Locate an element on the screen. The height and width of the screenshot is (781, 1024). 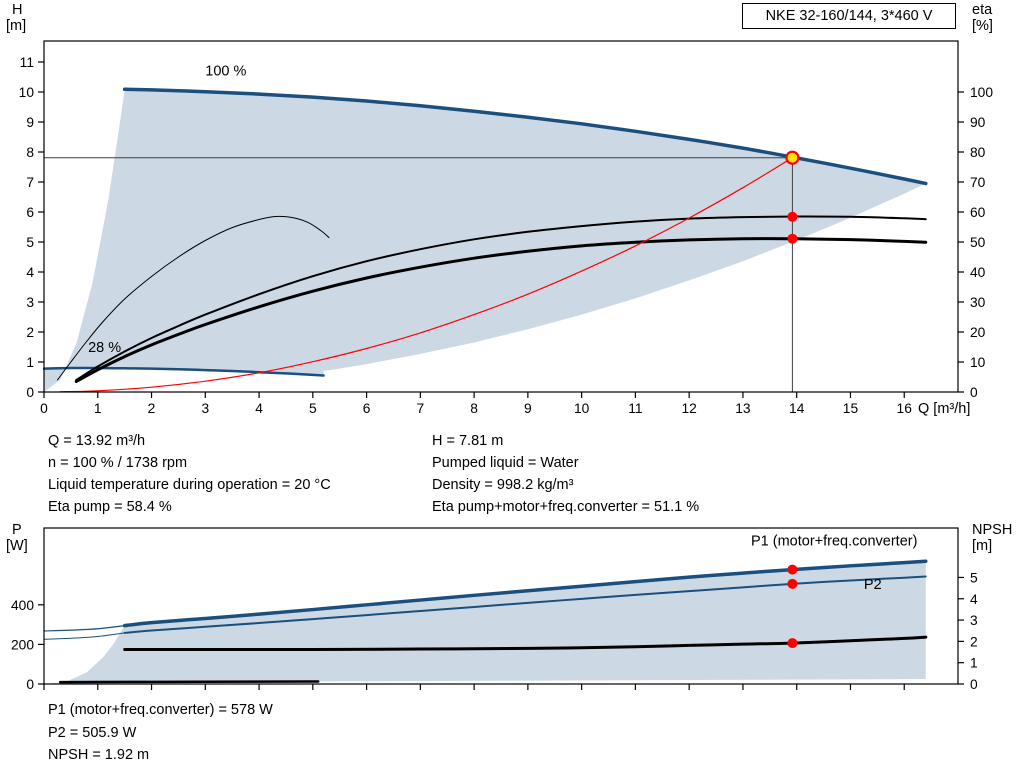
y-left-tick-label: 5 is located at coordinates (30, 242).